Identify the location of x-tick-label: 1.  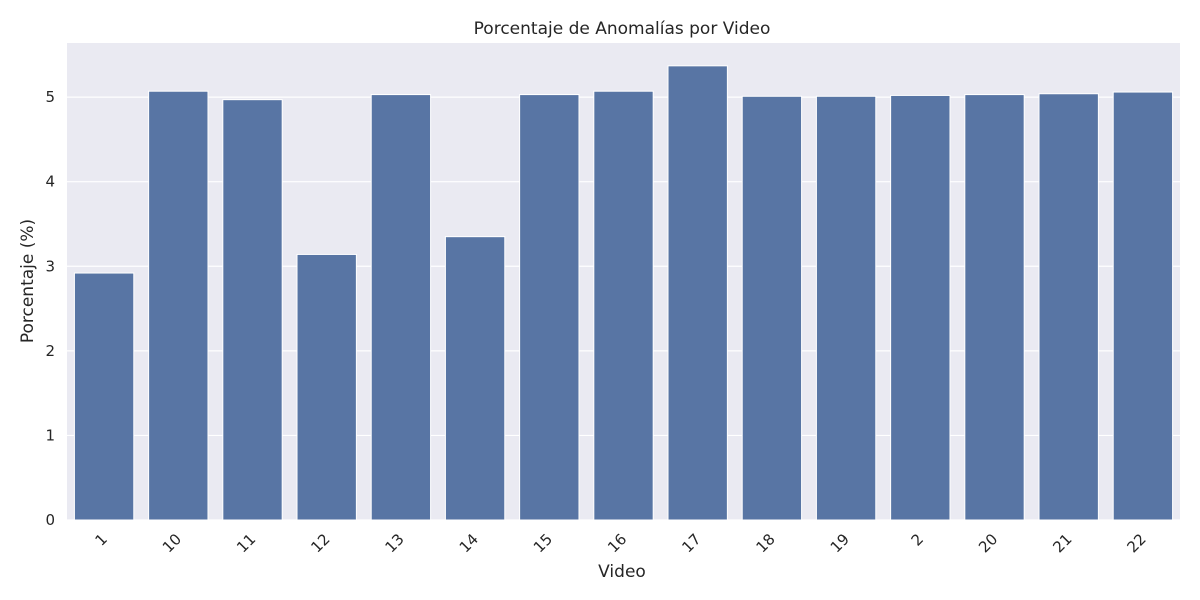
(100, 539).